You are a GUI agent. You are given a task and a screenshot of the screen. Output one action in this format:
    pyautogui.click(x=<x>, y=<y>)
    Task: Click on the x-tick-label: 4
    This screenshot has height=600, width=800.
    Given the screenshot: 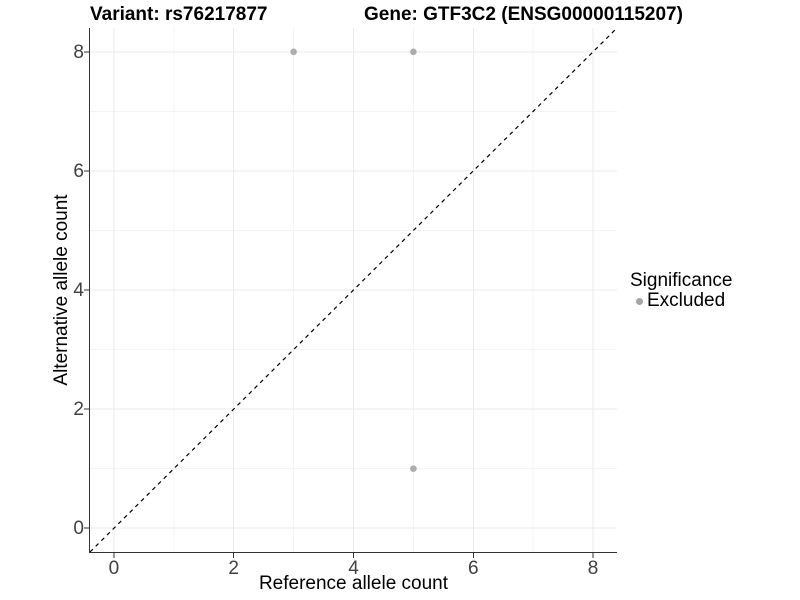 What is the action you would take?
    pyautogui.click(x=353, y=568)
    